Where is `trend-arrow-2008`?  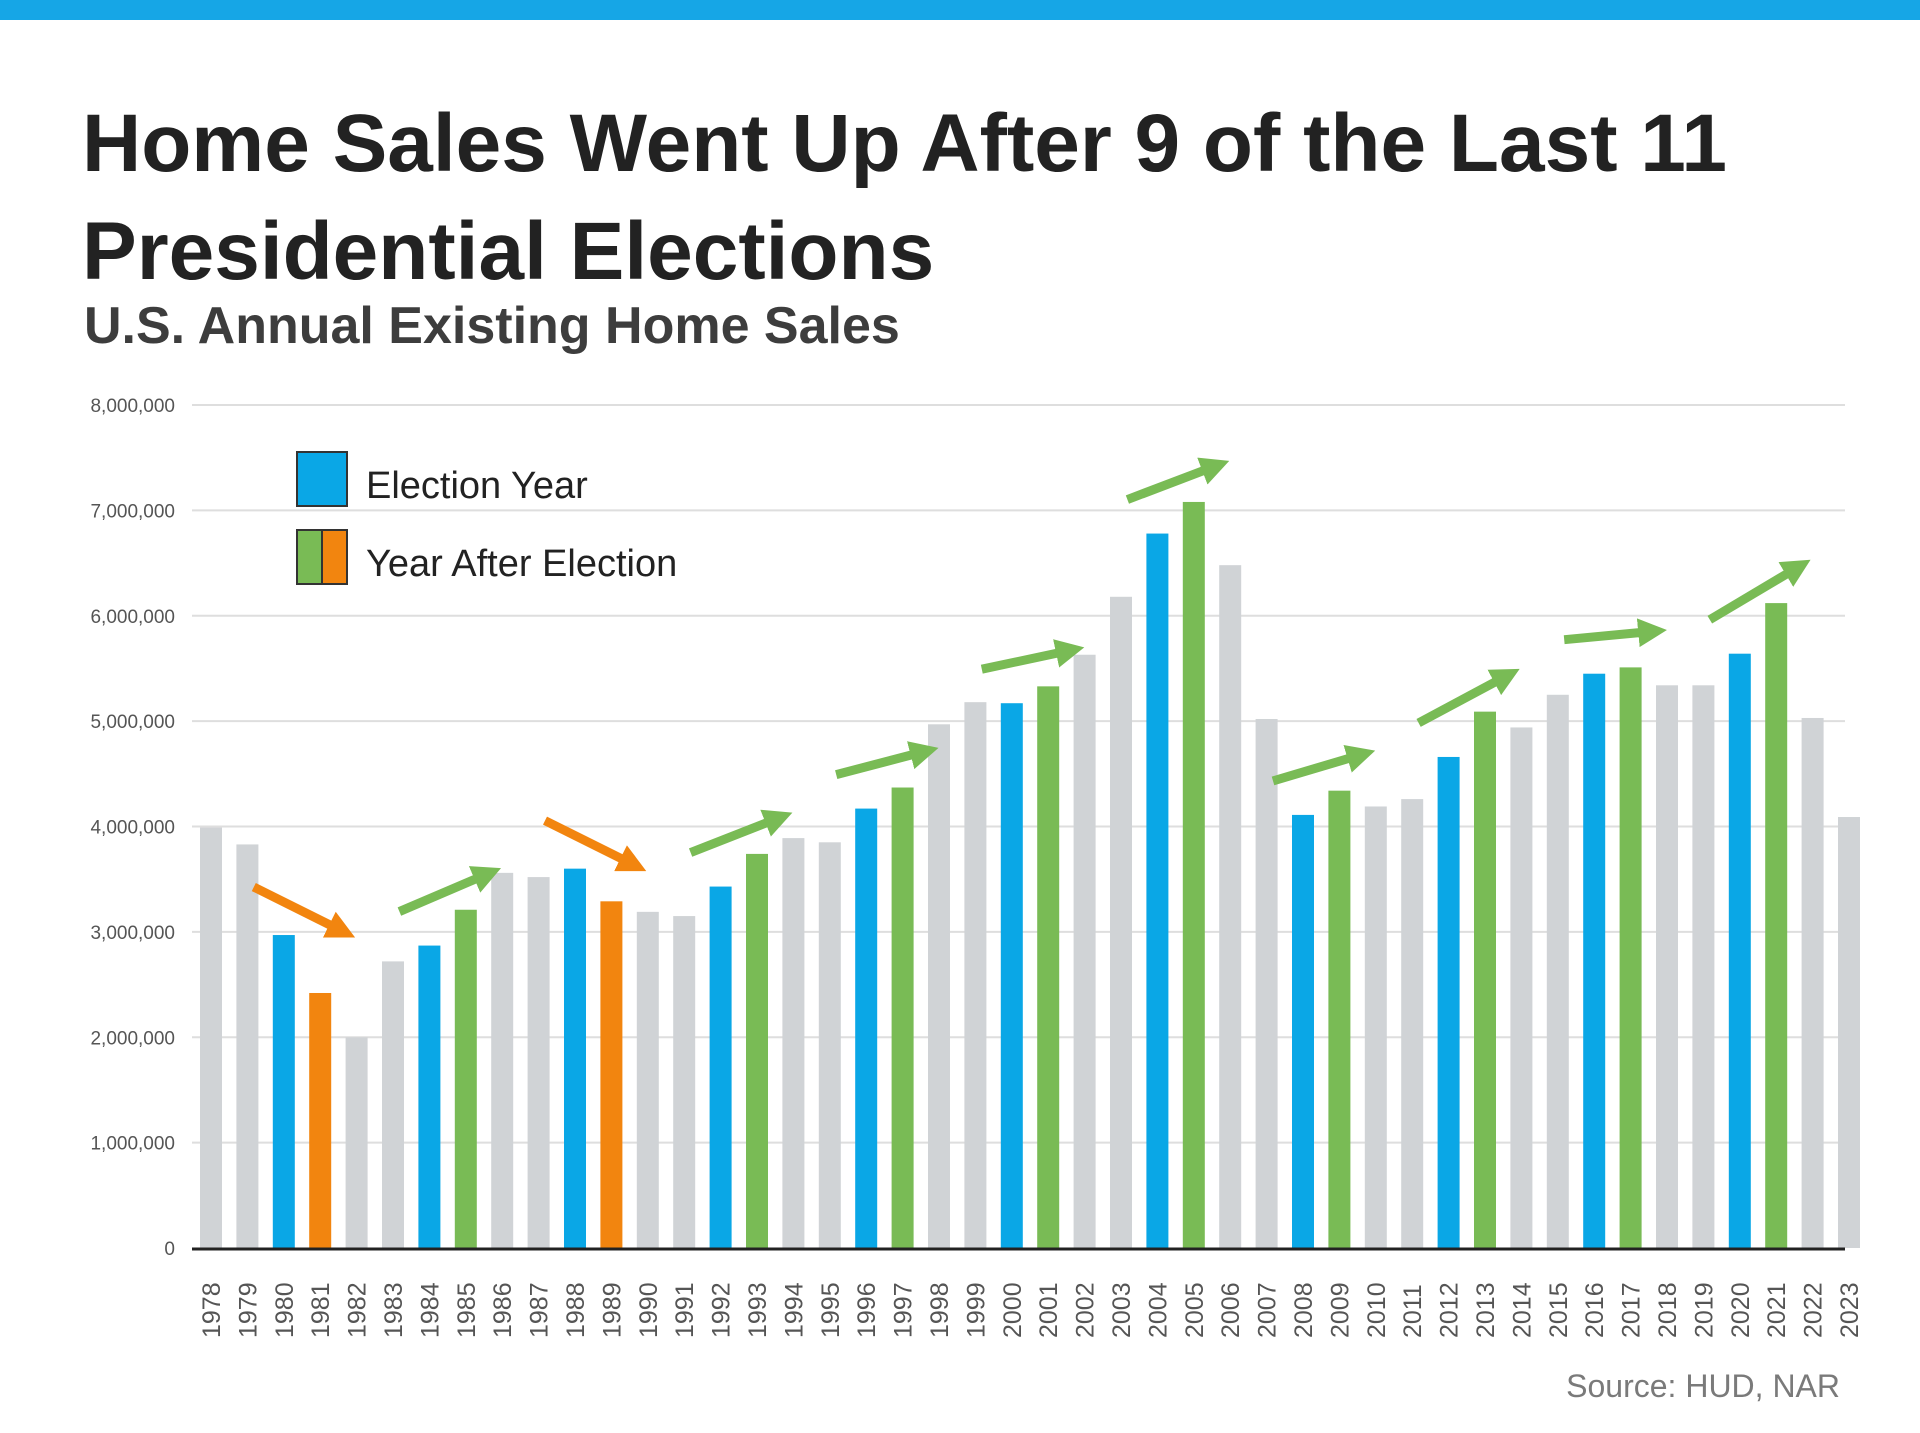
trend-arrow-2008 is located at coordinates (1323, 765).